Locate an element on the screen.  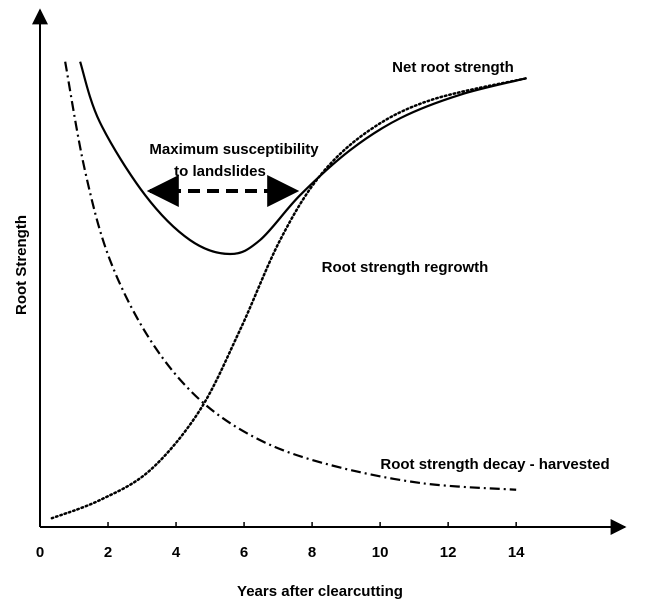
x-tick-label: 10 is located at coordinates (380, 552).